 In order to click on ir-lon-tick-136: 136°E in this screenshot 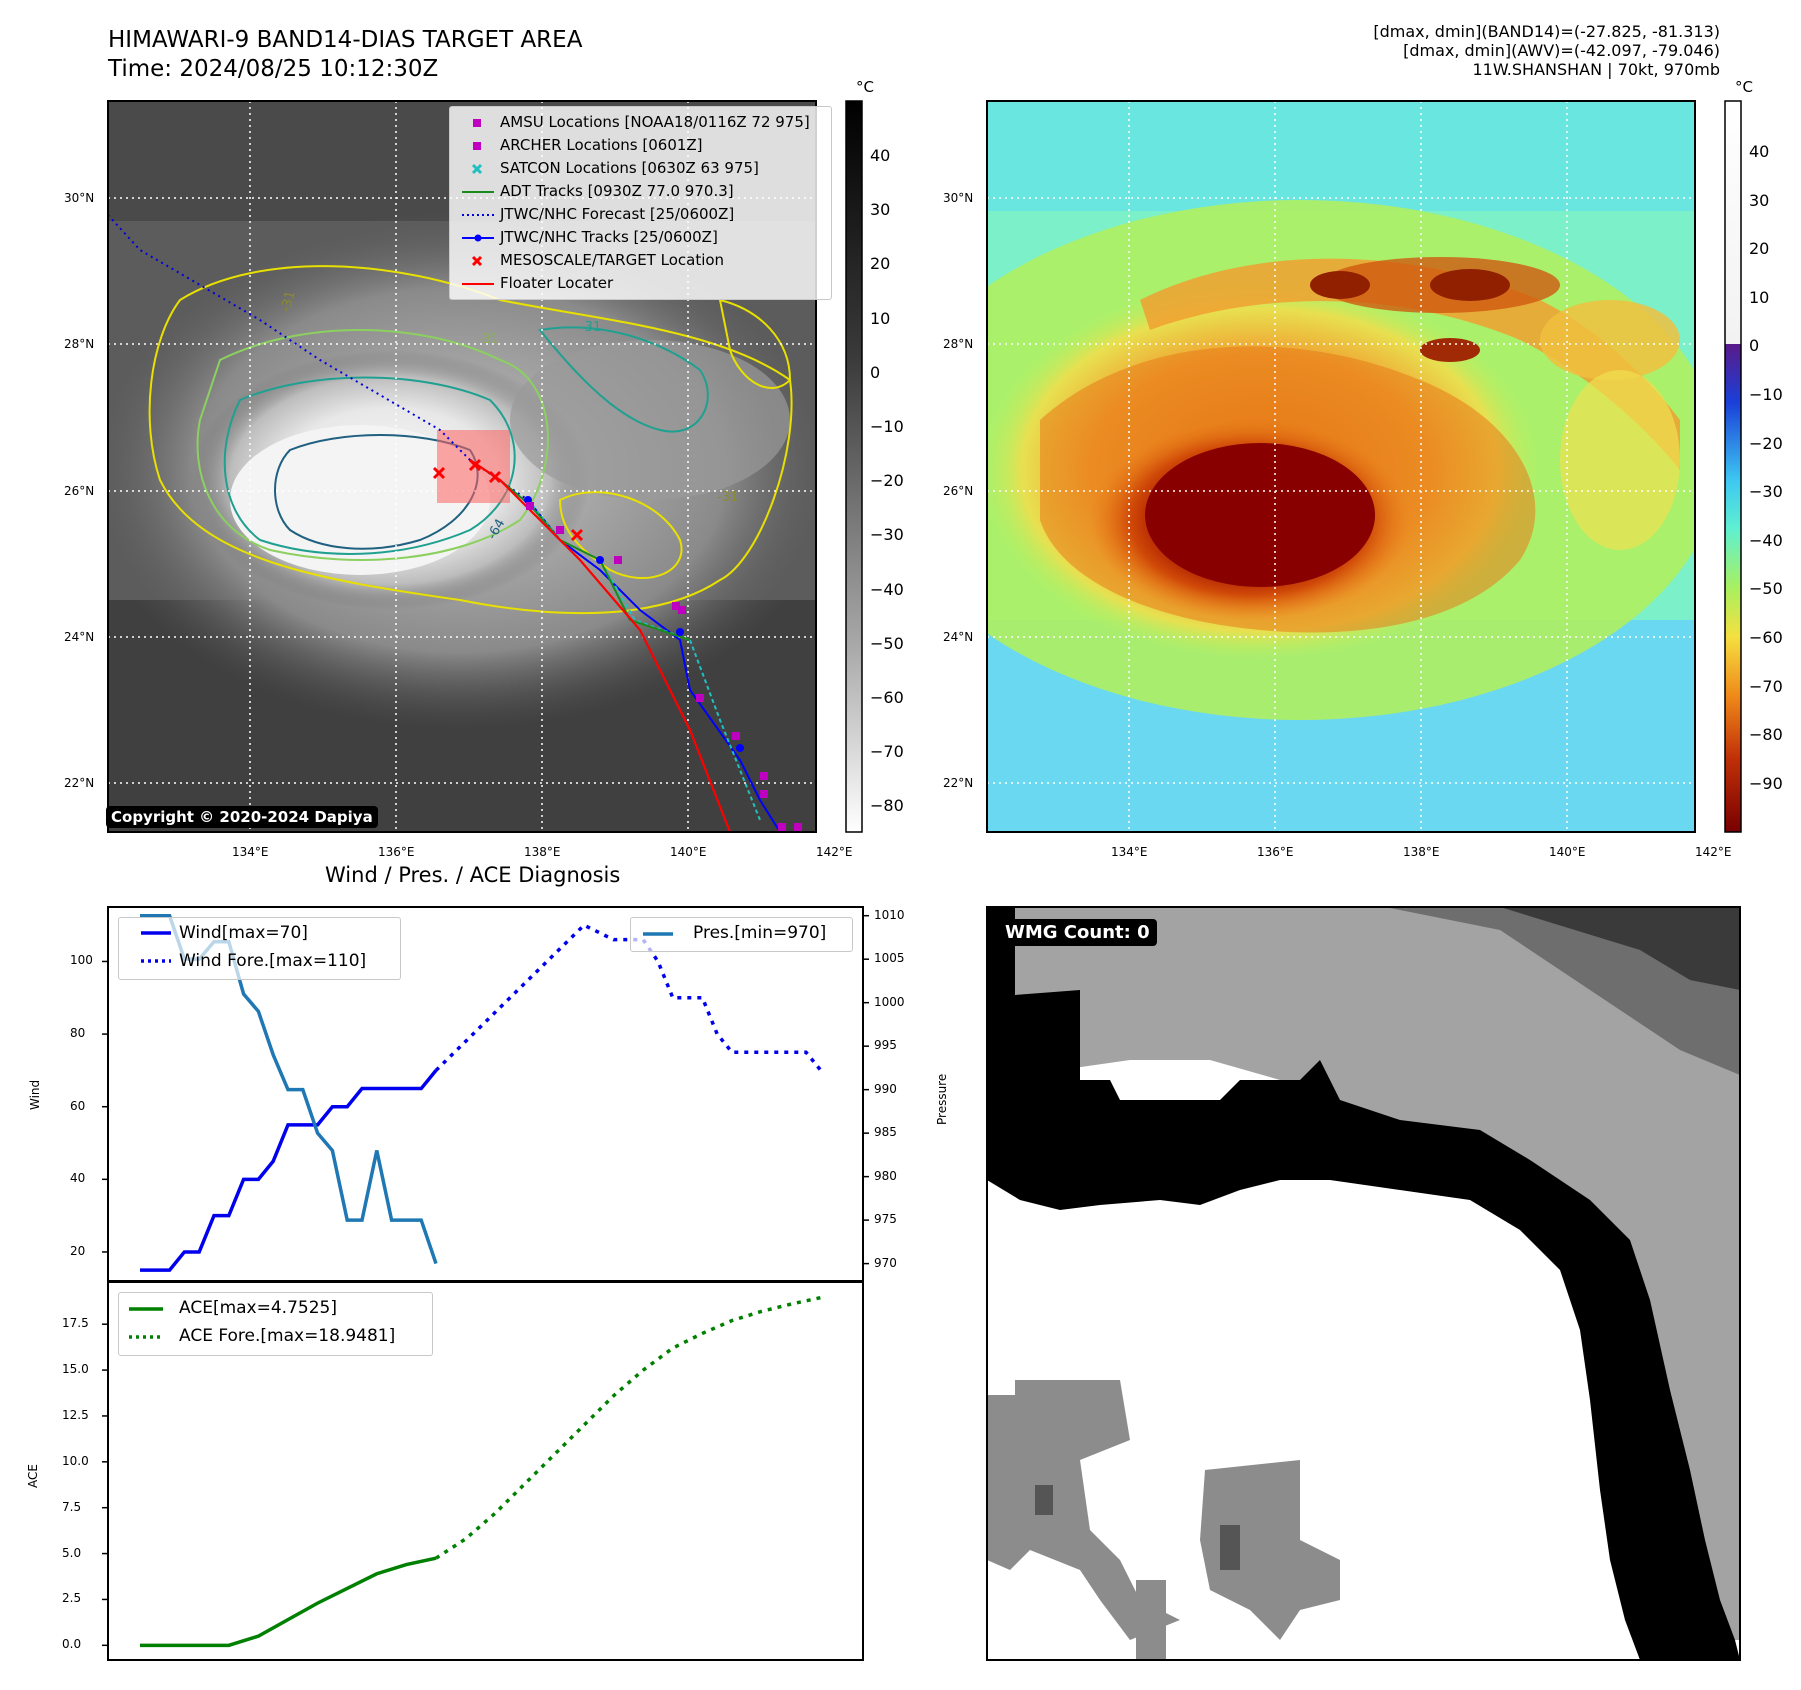, I will do `click(396, 852)`.